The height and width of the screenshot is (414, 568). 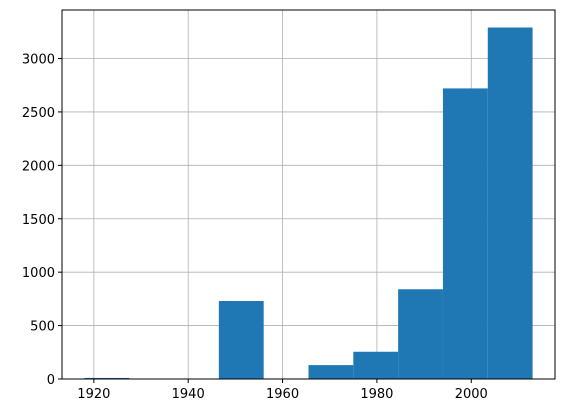 I want to click on y-tick-label: 2000, so click(x=38, y=166).